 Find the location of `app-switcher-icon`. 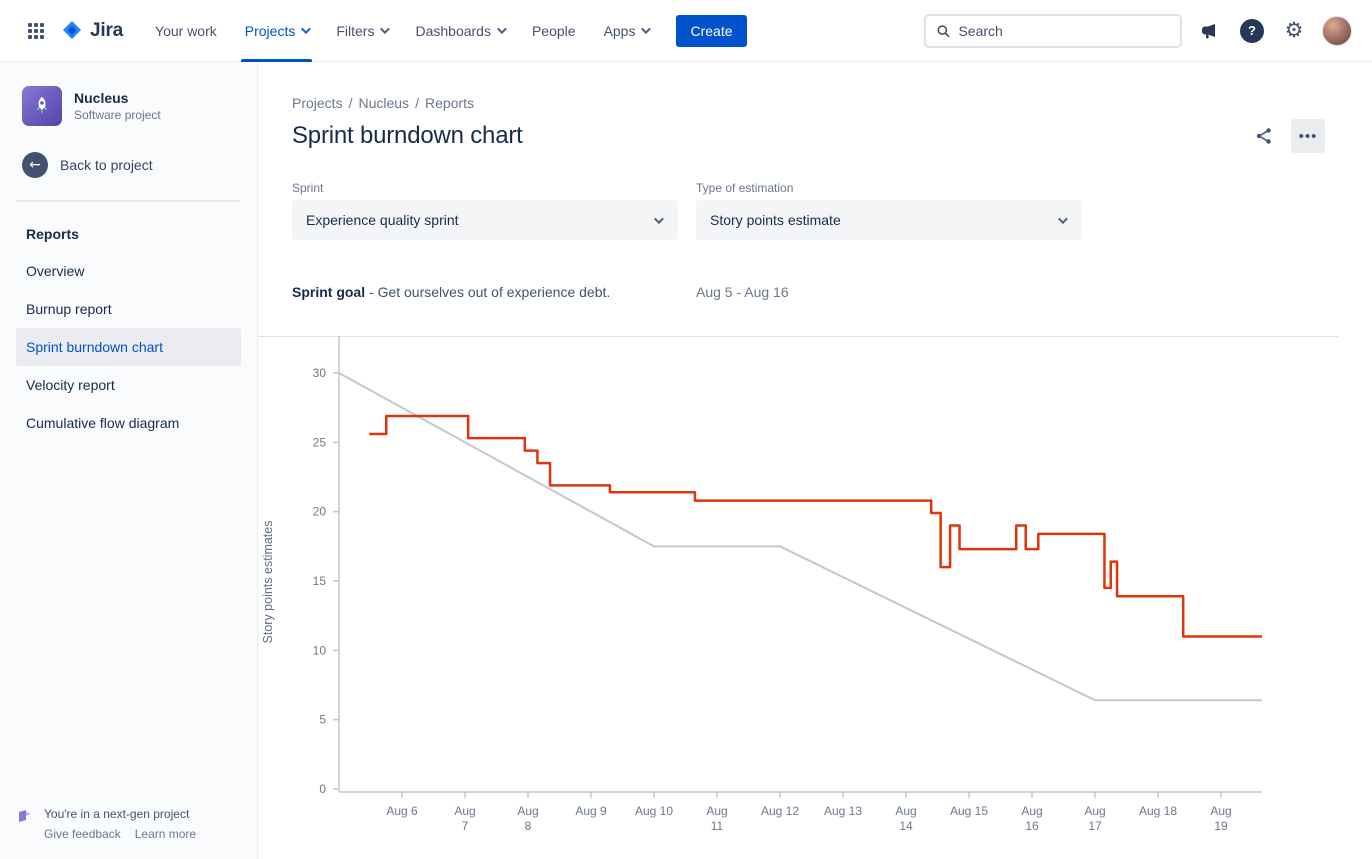

app-switcher-icon is located at coordinates (36, 31).